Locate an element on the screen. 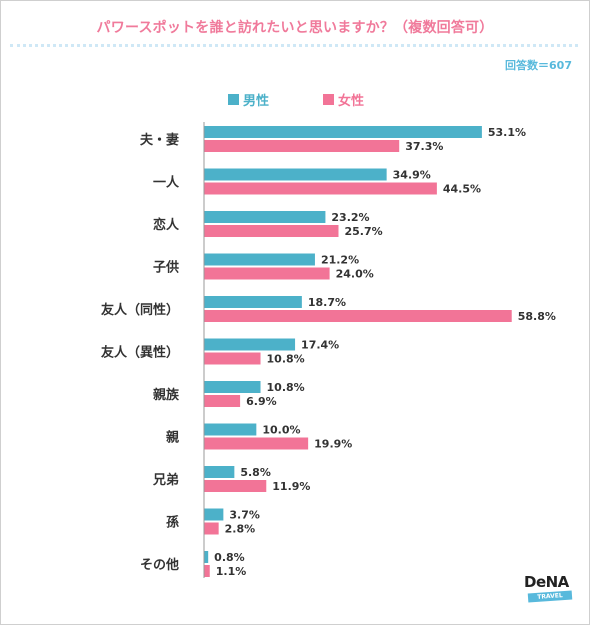  title-divider is located at coordinates (294, 45).